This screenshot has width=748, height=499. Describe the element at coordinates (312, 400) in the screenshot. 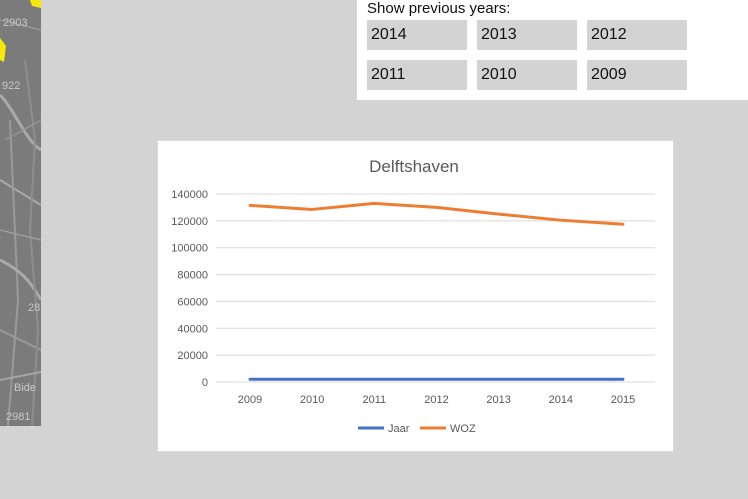

I see `x-tick-label: 2010` at that location.